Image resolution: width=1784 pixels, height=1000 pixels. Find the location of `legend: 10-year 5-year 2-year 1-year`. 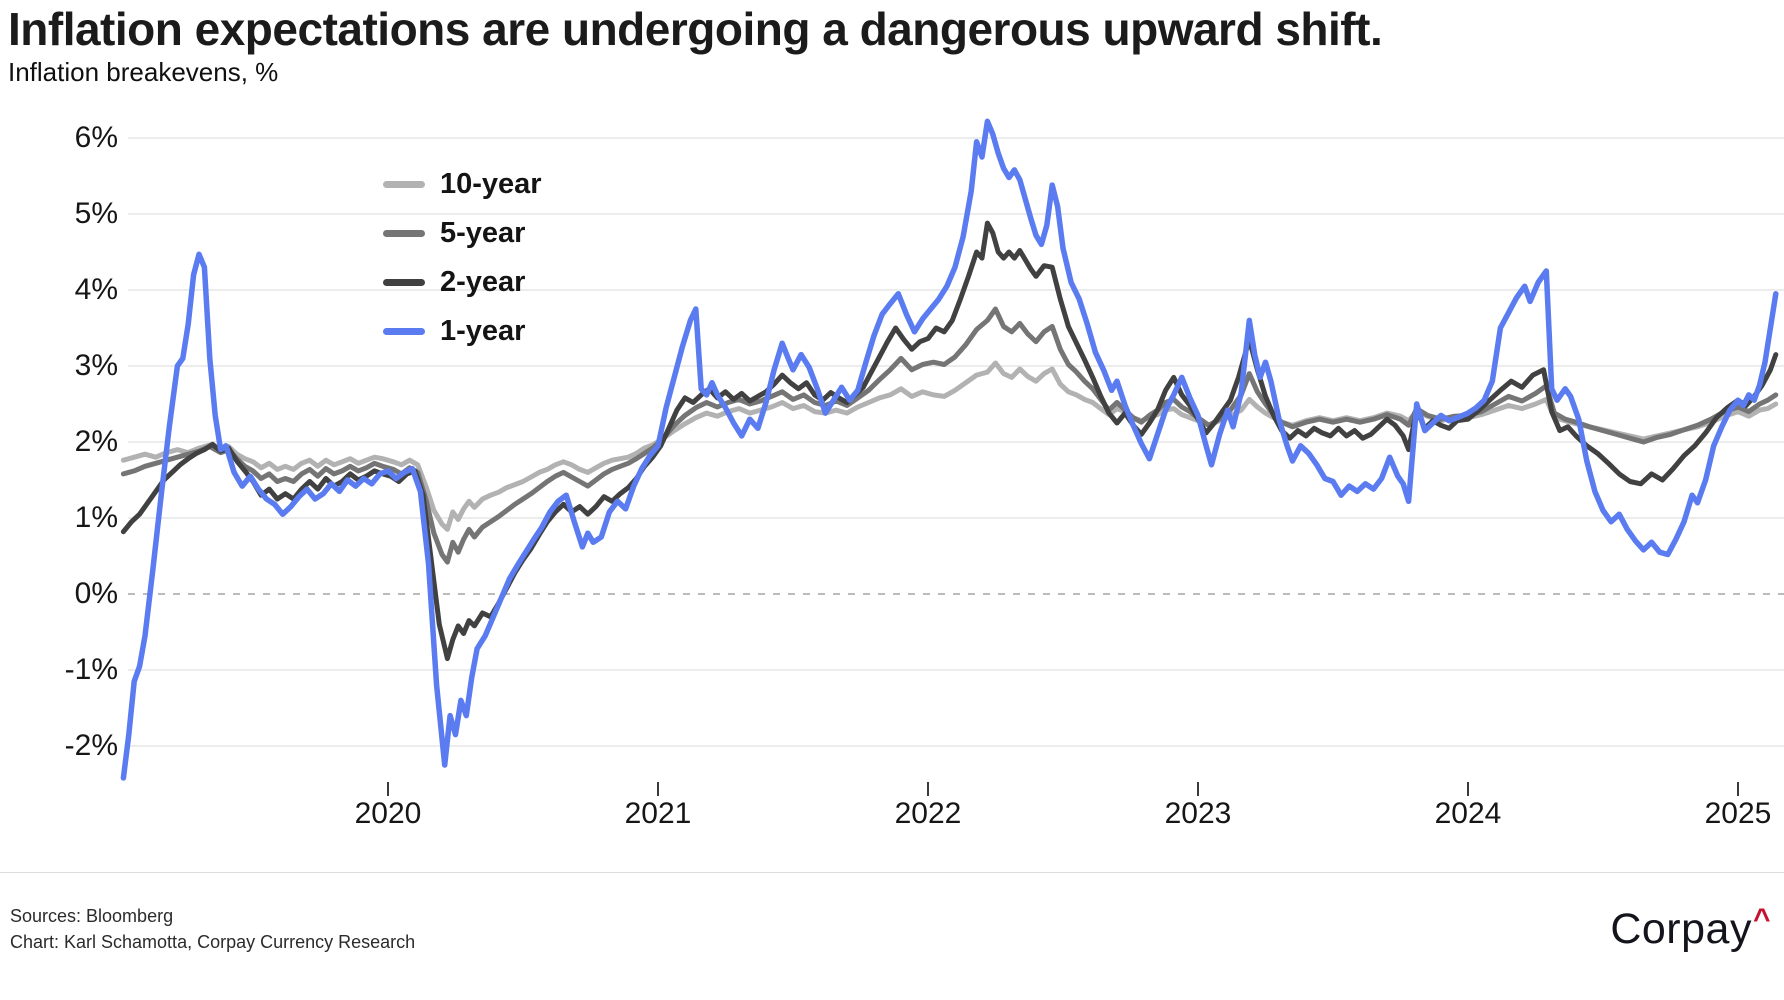

legend: 10-year 5-year 2-year 1-year is located at coordinates (462, 258).